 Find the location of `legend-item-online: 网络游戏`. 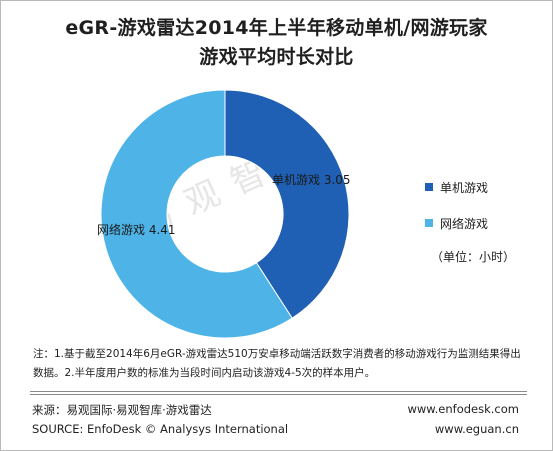

legend-item-online: 网络游戏 is located at coordinates (456, 223).